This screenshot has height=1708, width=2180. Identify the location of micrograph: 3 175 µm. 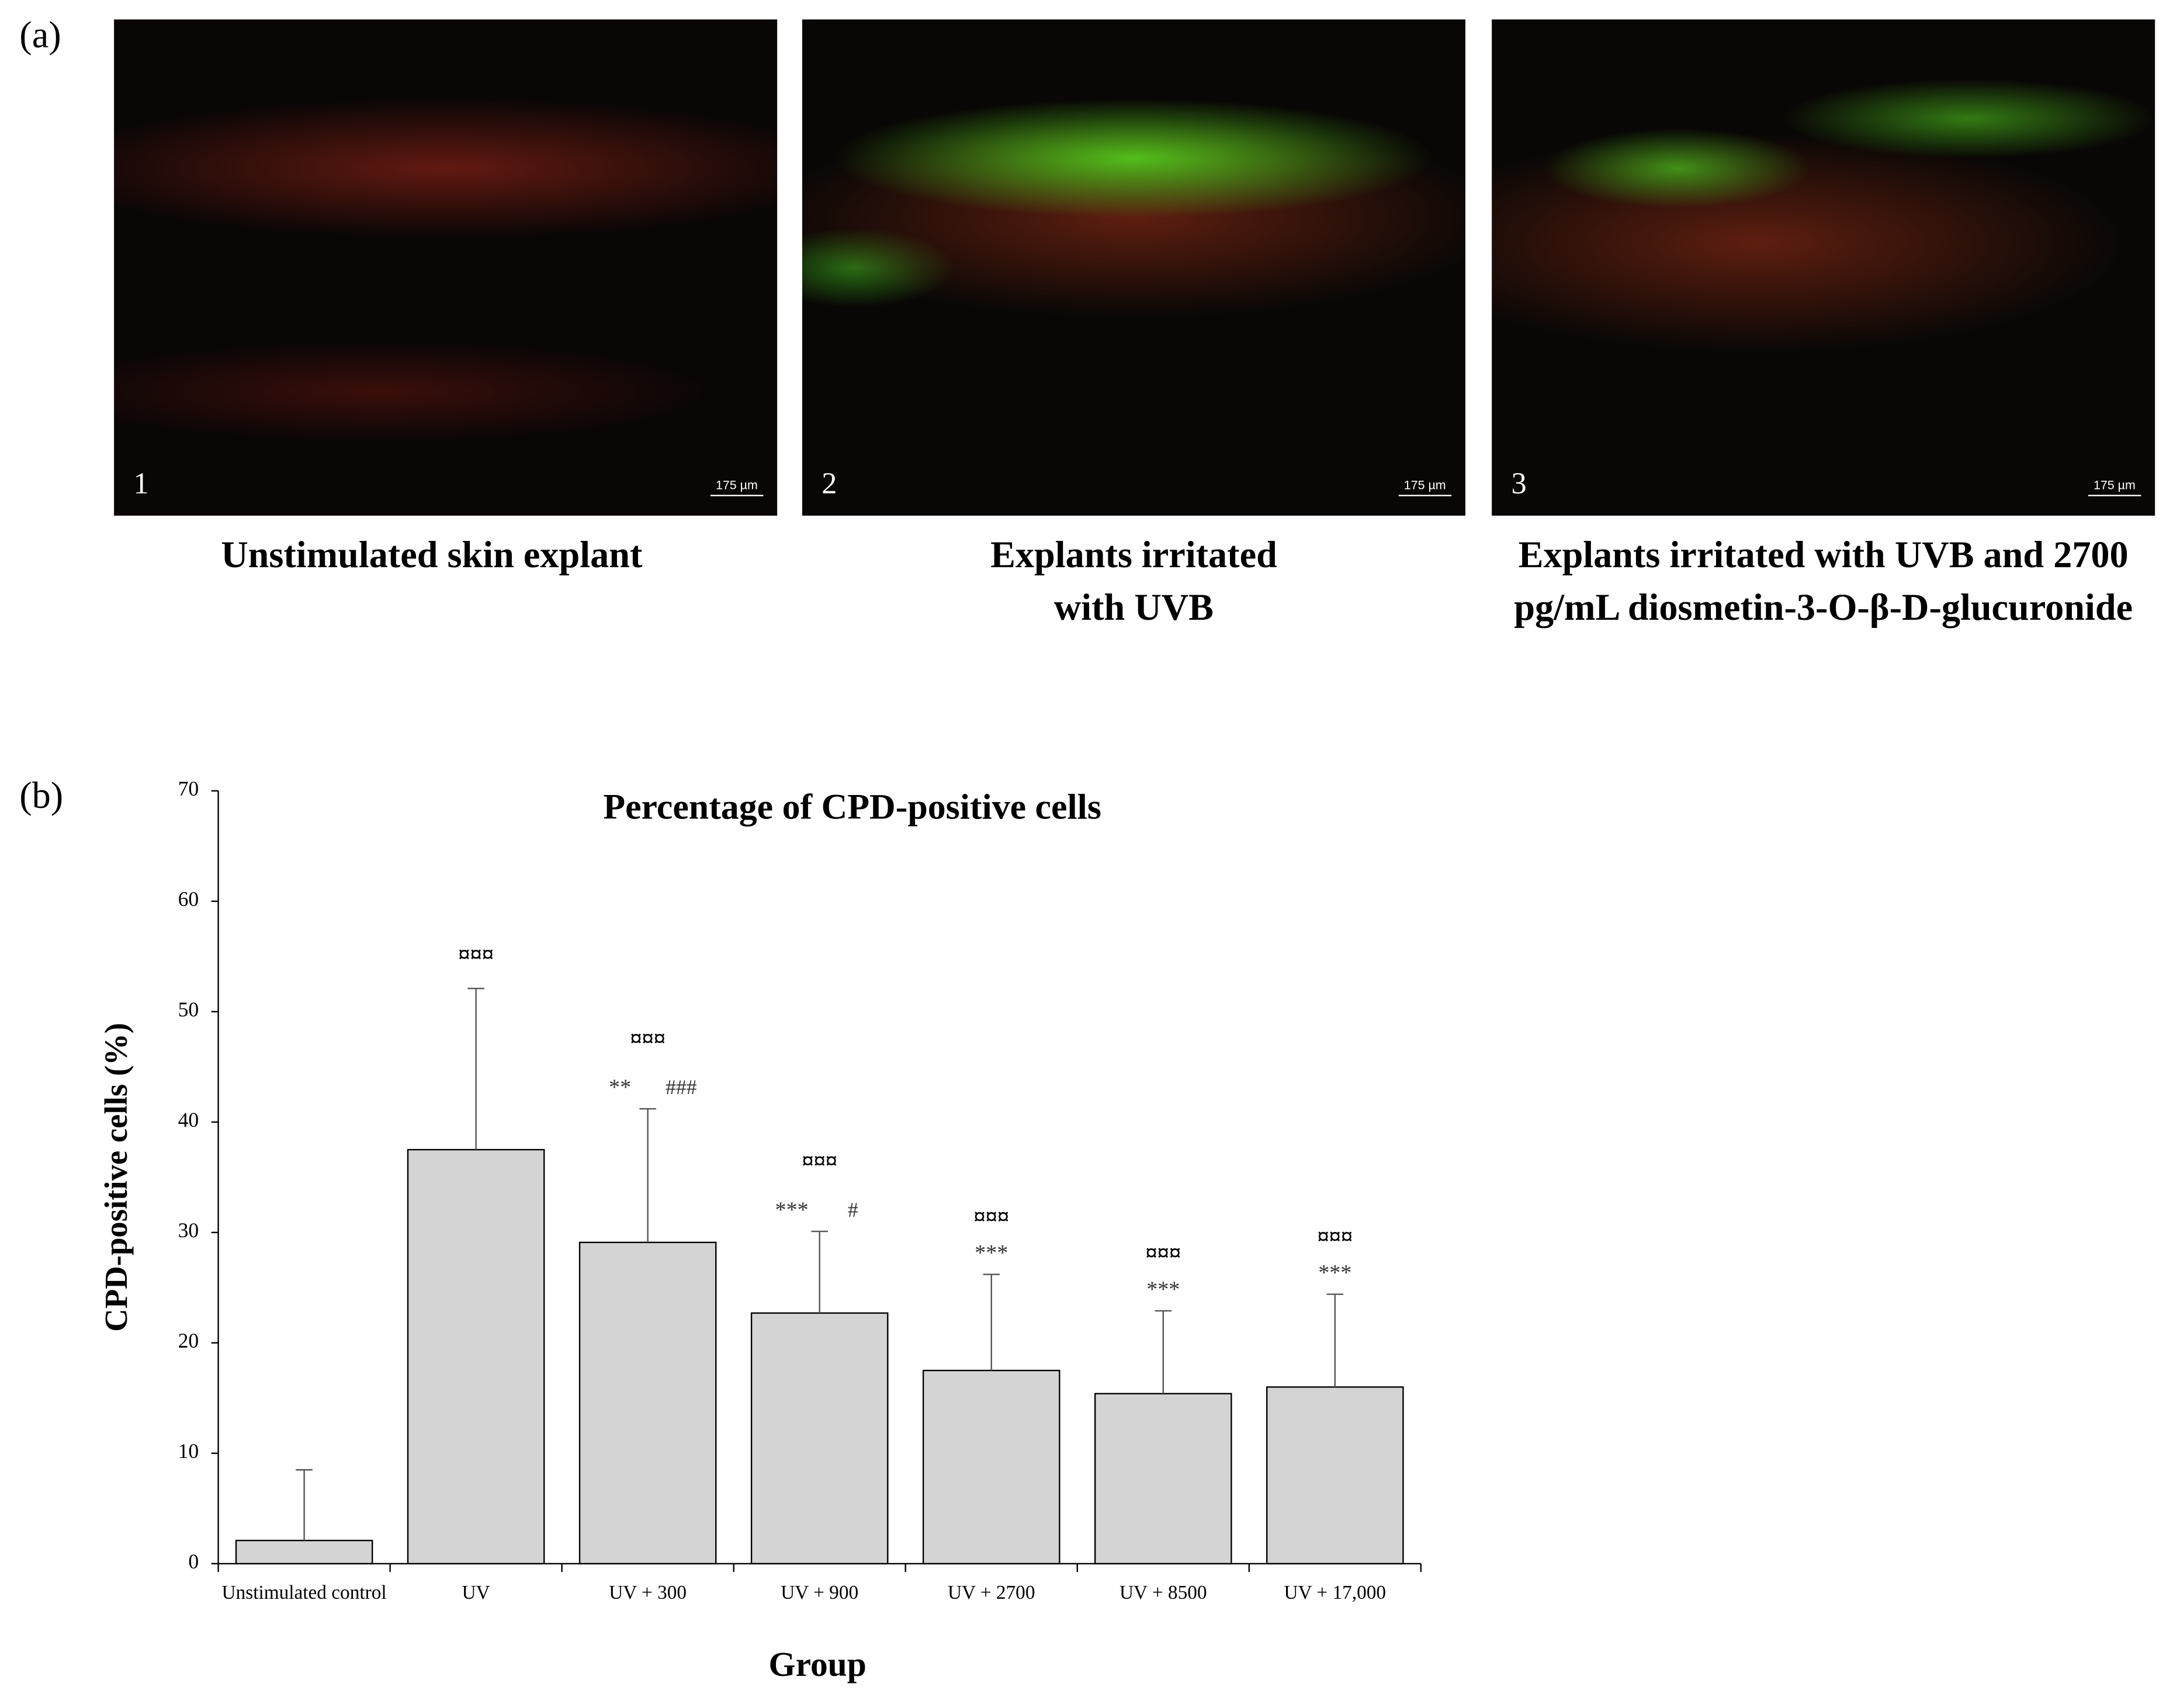
(1823, 267).